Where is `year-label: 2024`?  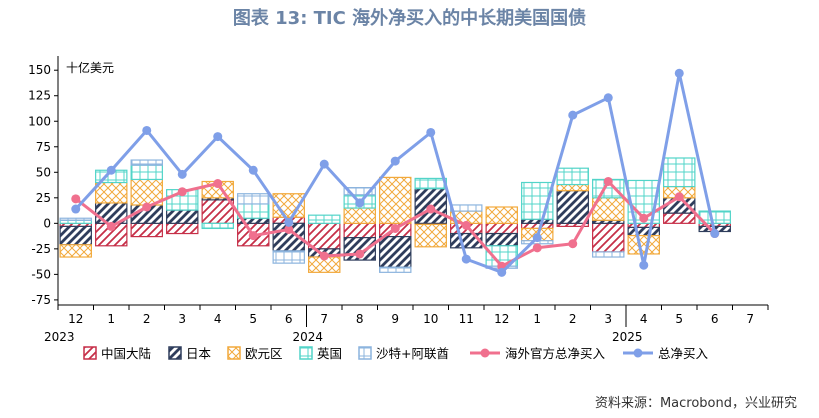 year-label: 2024 is located at coordinates (308, 337).